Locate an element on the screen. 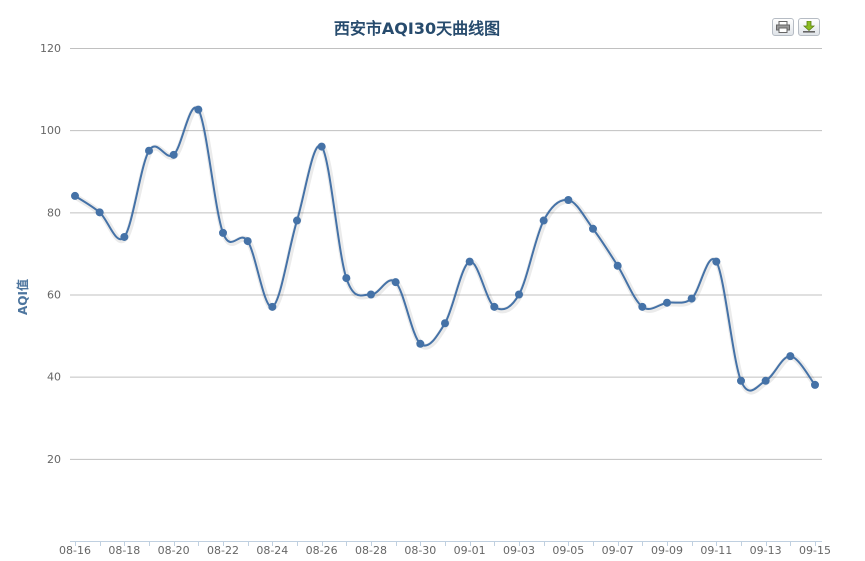 Image resolution: width=865 pixels, height=561 pixels. printer-icon is located at coordinates (783, 27).